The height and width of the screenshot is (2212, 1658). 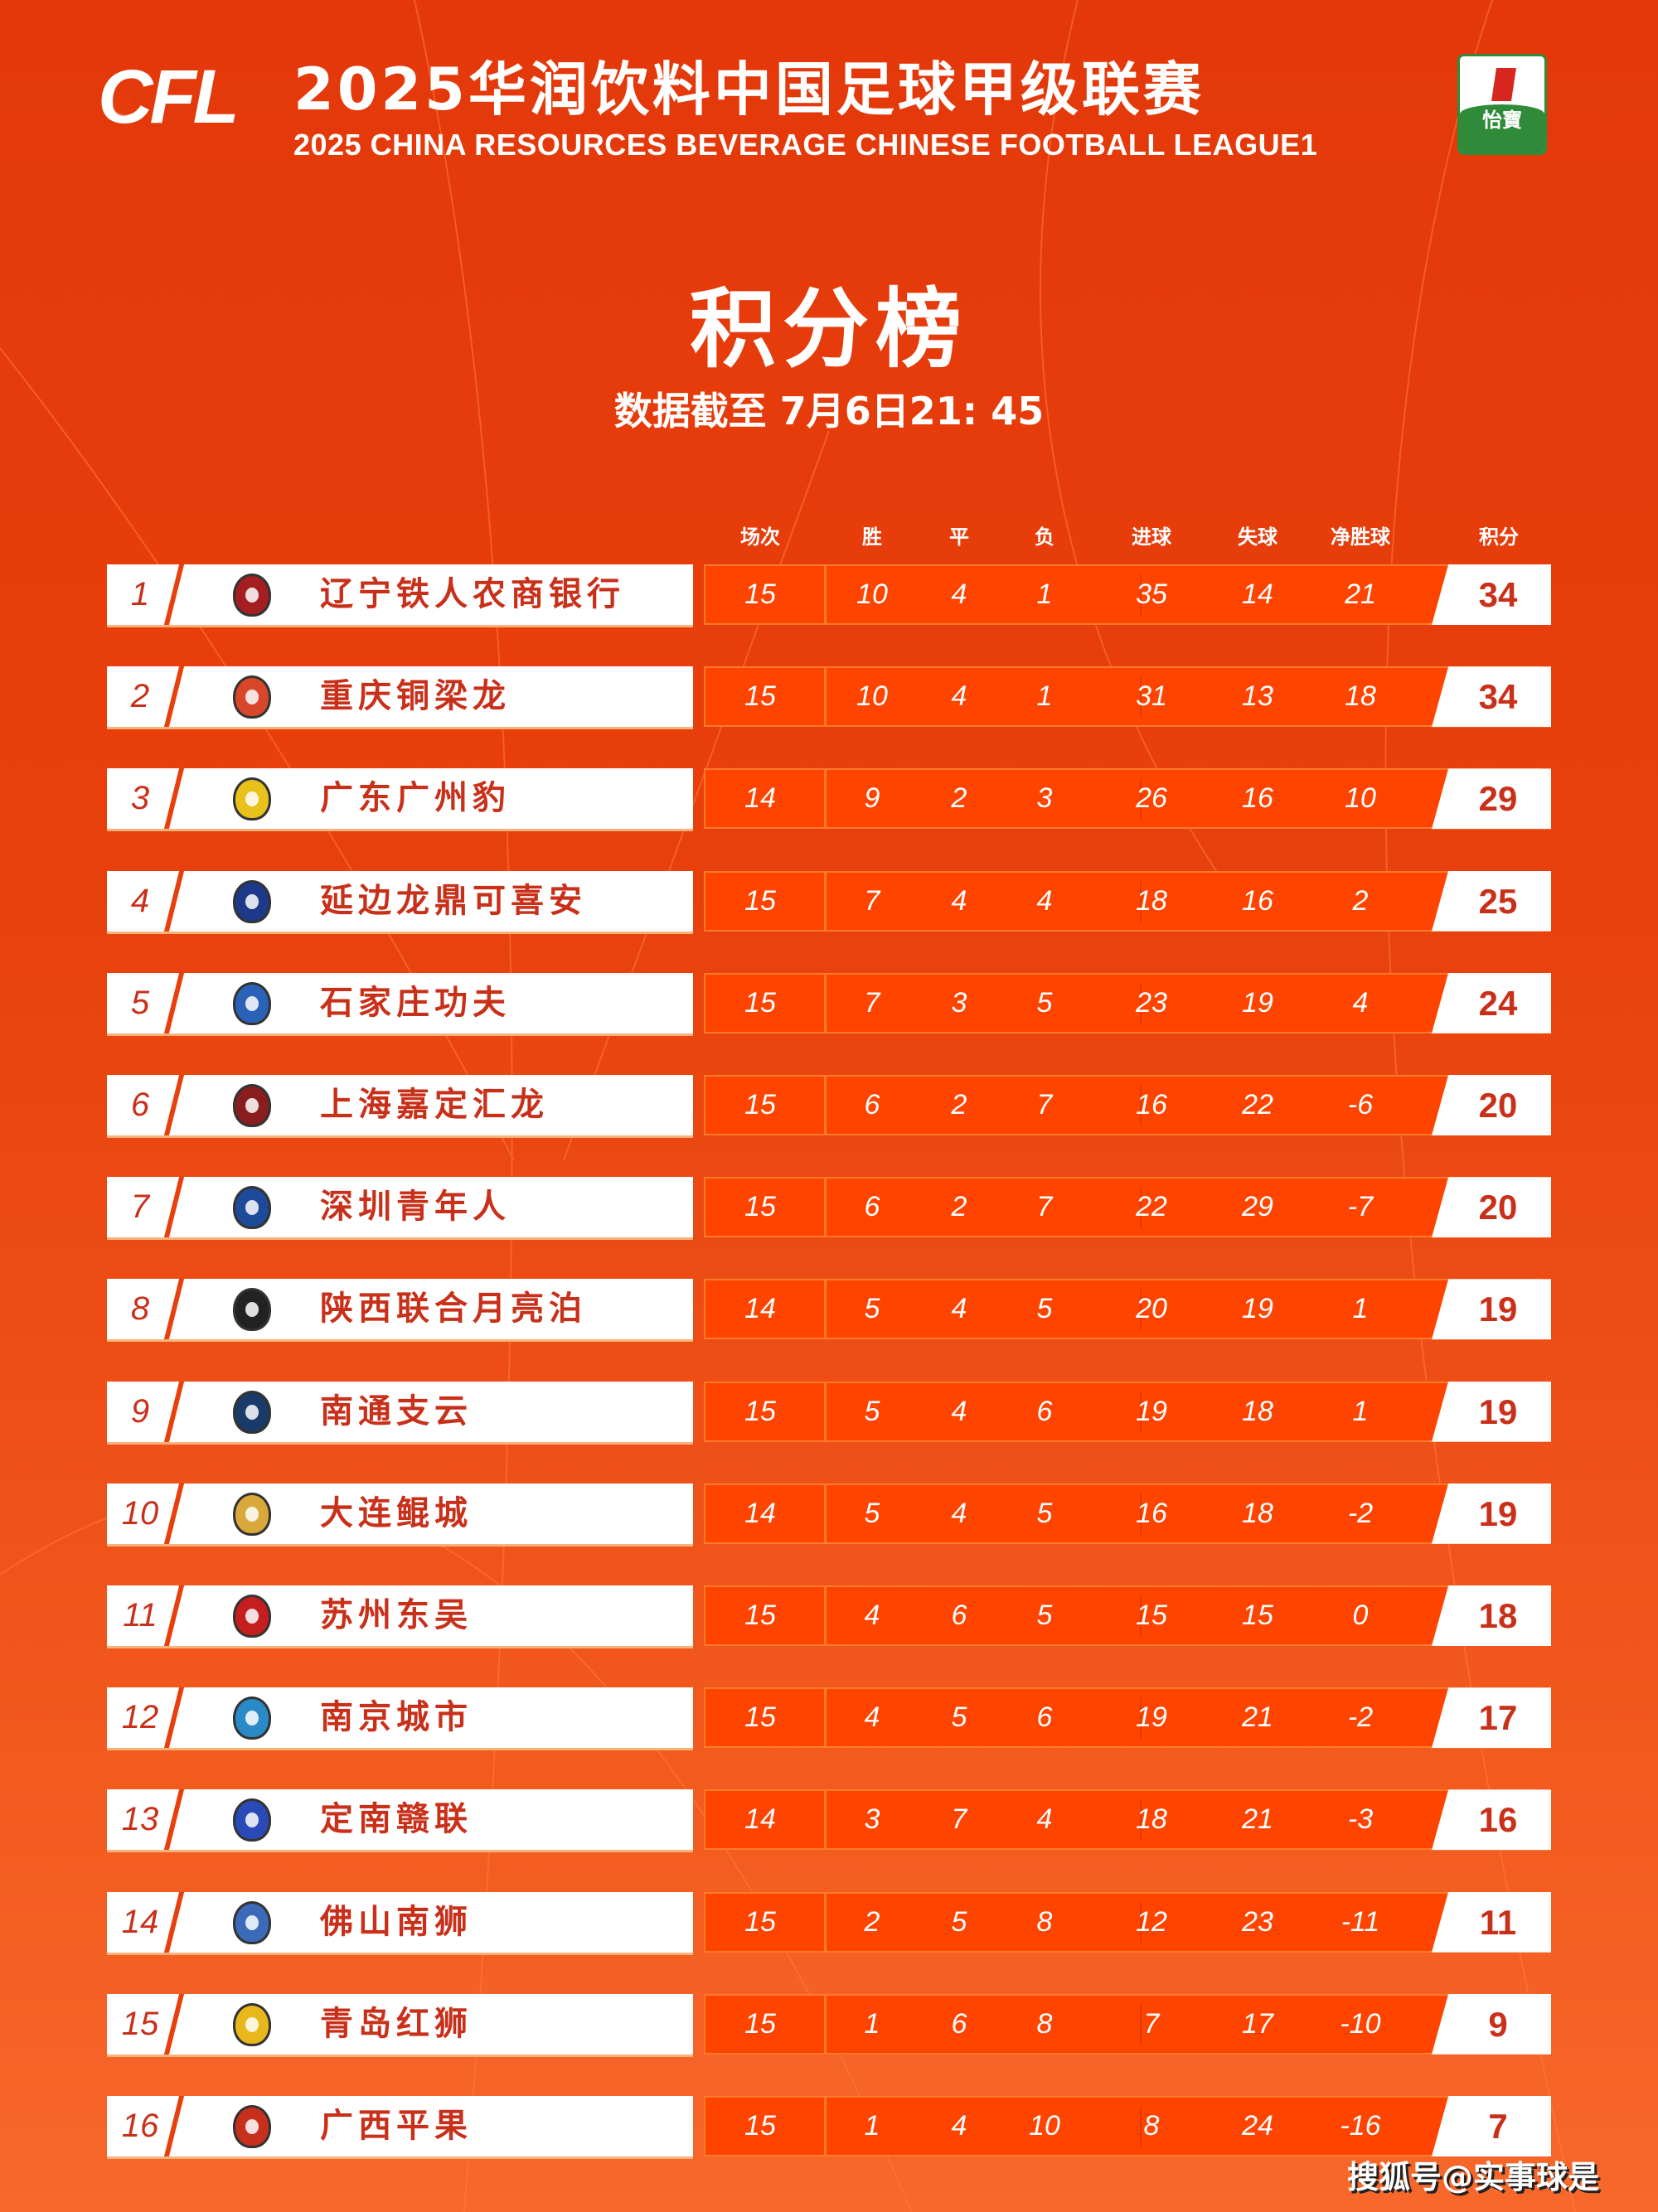 I want to click on team-name: 石家庄功夫, so click(x=415, y=1002).